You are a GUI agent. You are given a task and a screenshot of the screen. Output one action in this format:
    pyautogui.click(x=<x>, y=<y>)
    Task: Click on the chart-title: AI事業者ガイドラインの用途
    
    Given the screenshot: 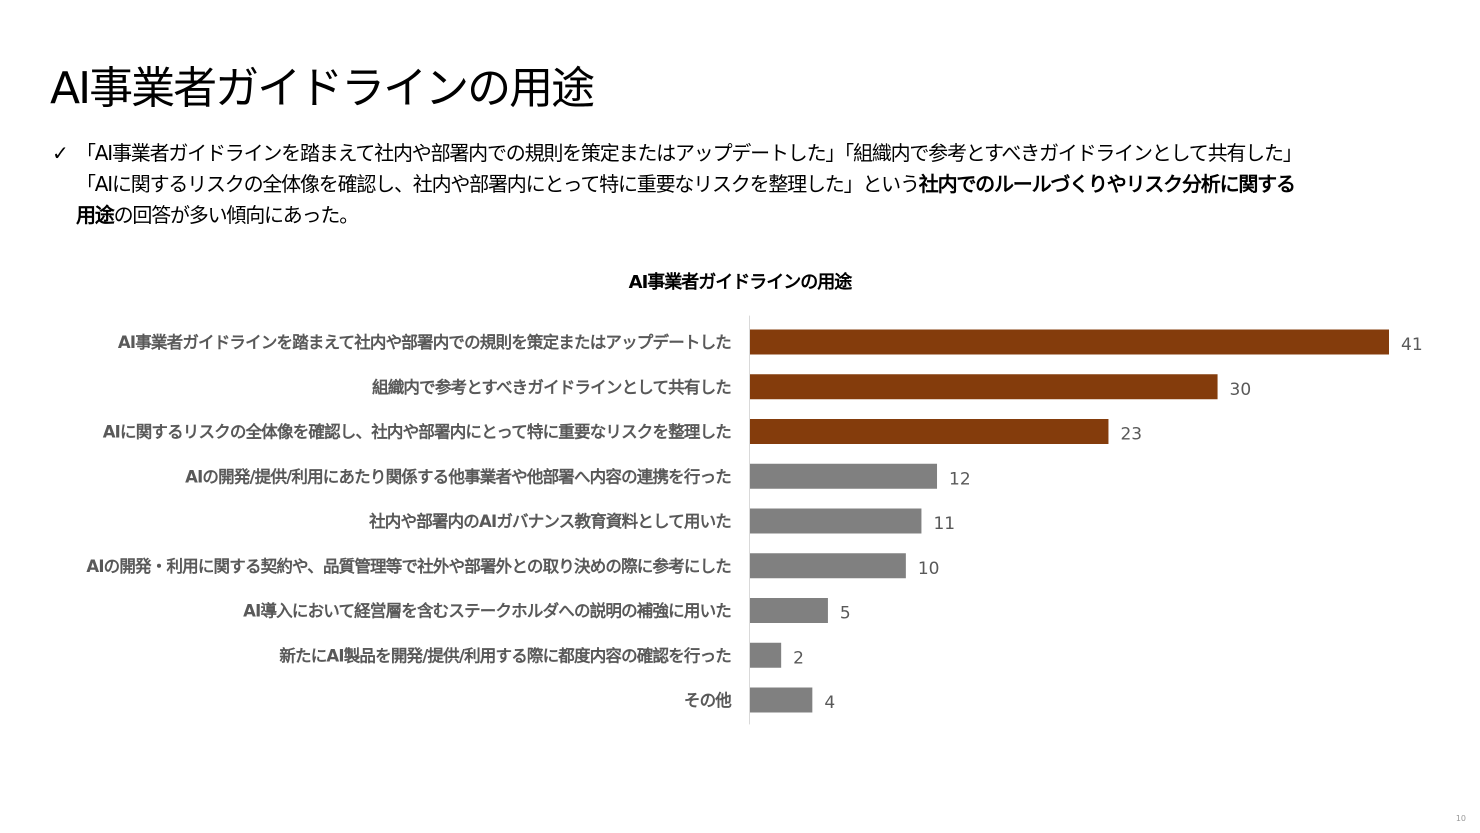 What is the action you would take?
    pyautogui.click(x=740, y=281)
    